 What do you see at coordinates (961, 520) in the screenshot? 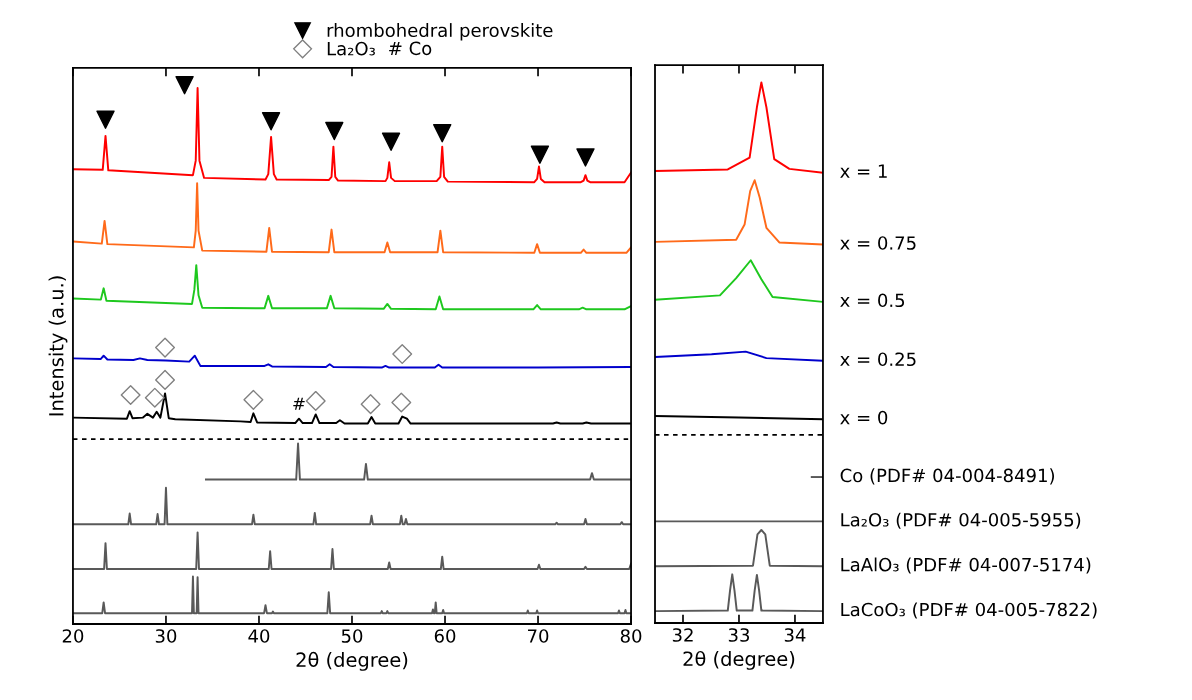
I see `series-label: La₂O₃ (PDF# 04-005-5955)` at bounding box center [961, 520].